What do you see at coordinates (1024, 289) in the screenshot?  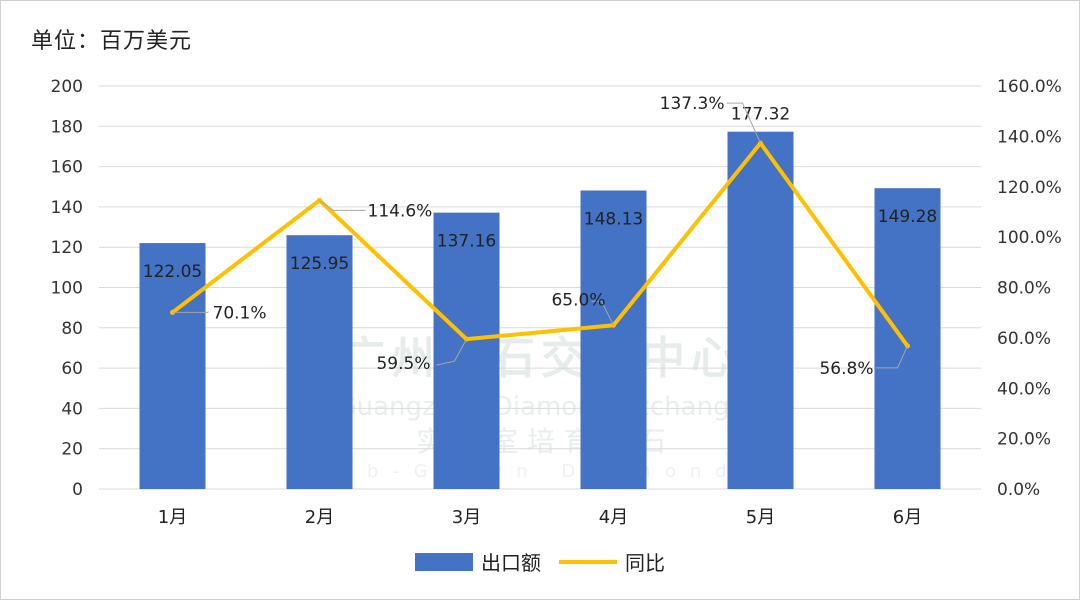 I see `right-axis-tick: 80.0%` at bounding box center [1024, 289].